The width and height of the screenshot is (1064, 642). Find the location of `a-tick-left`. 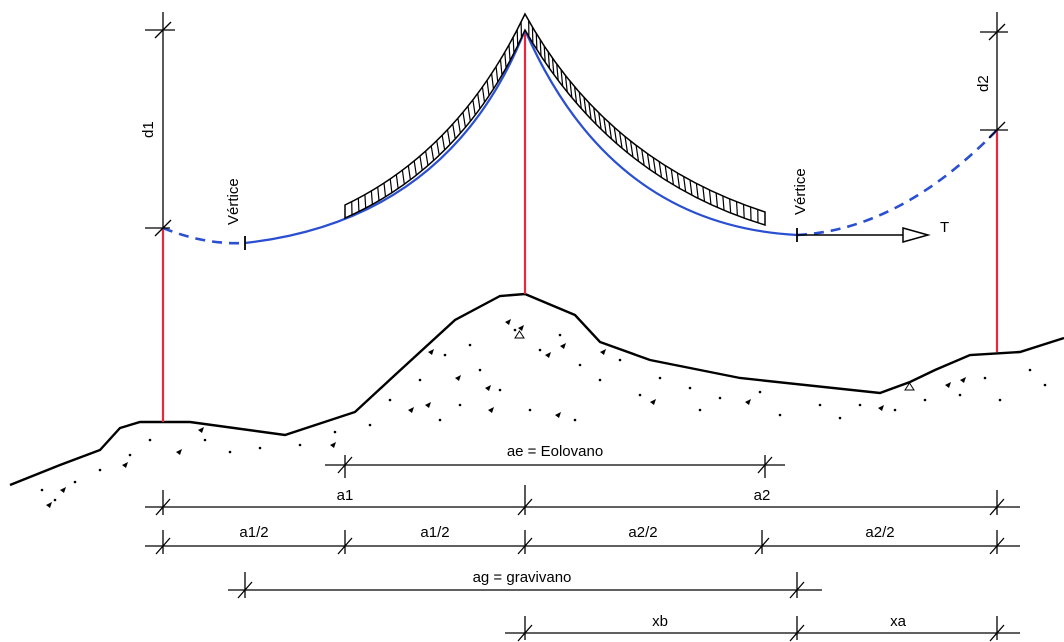

a-tick-left is located at coordinates (163, 507).